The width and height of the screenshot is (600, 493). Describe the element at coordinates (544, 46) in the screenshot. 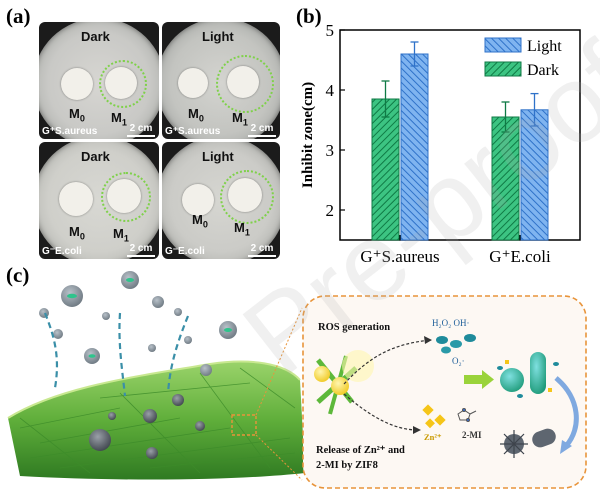

I see `legend-label-light: Light` at that location.